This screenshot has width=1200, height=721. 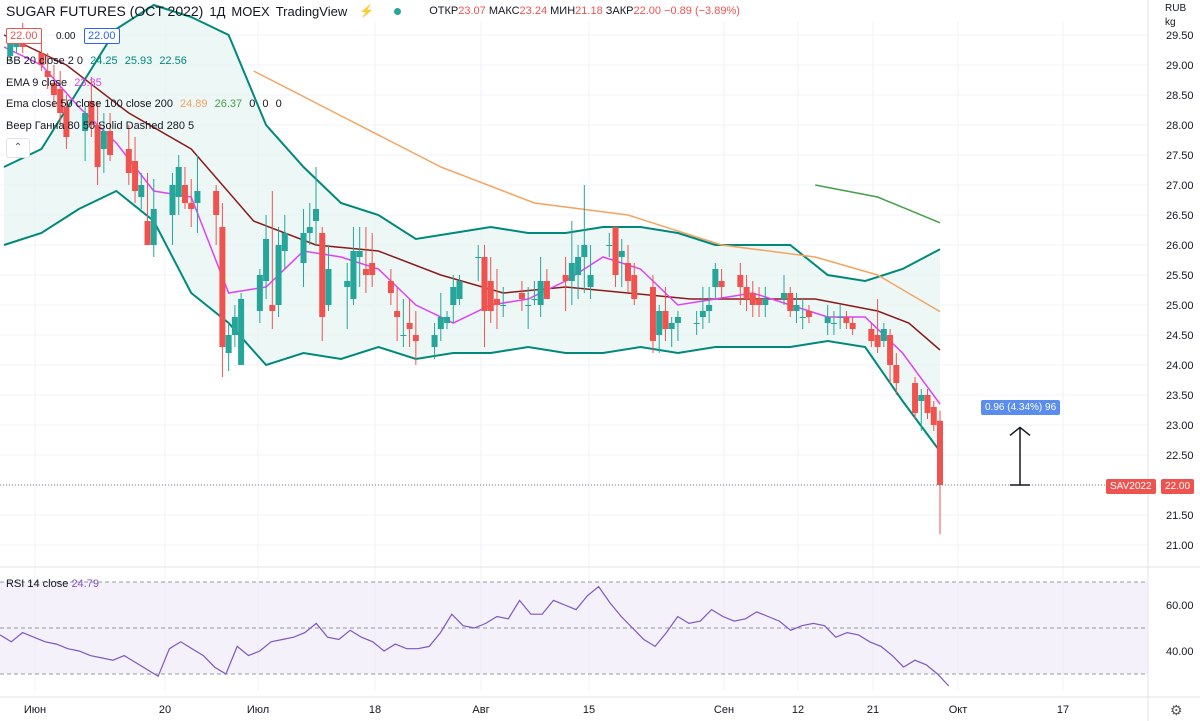 I want to click on interval-label: 1Д, so click(x=217, y=11).